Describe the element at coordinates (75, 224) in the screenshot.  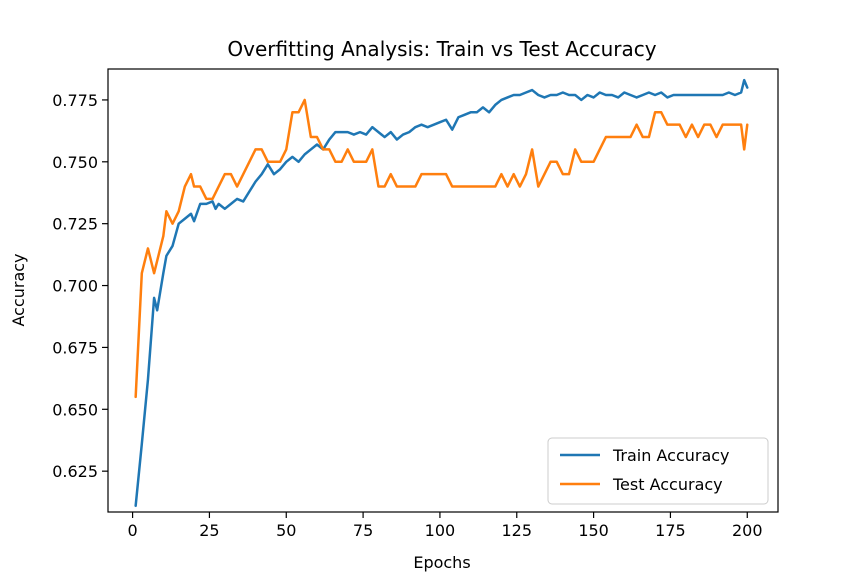
I see `y-tick-label: 0.725` at that location.